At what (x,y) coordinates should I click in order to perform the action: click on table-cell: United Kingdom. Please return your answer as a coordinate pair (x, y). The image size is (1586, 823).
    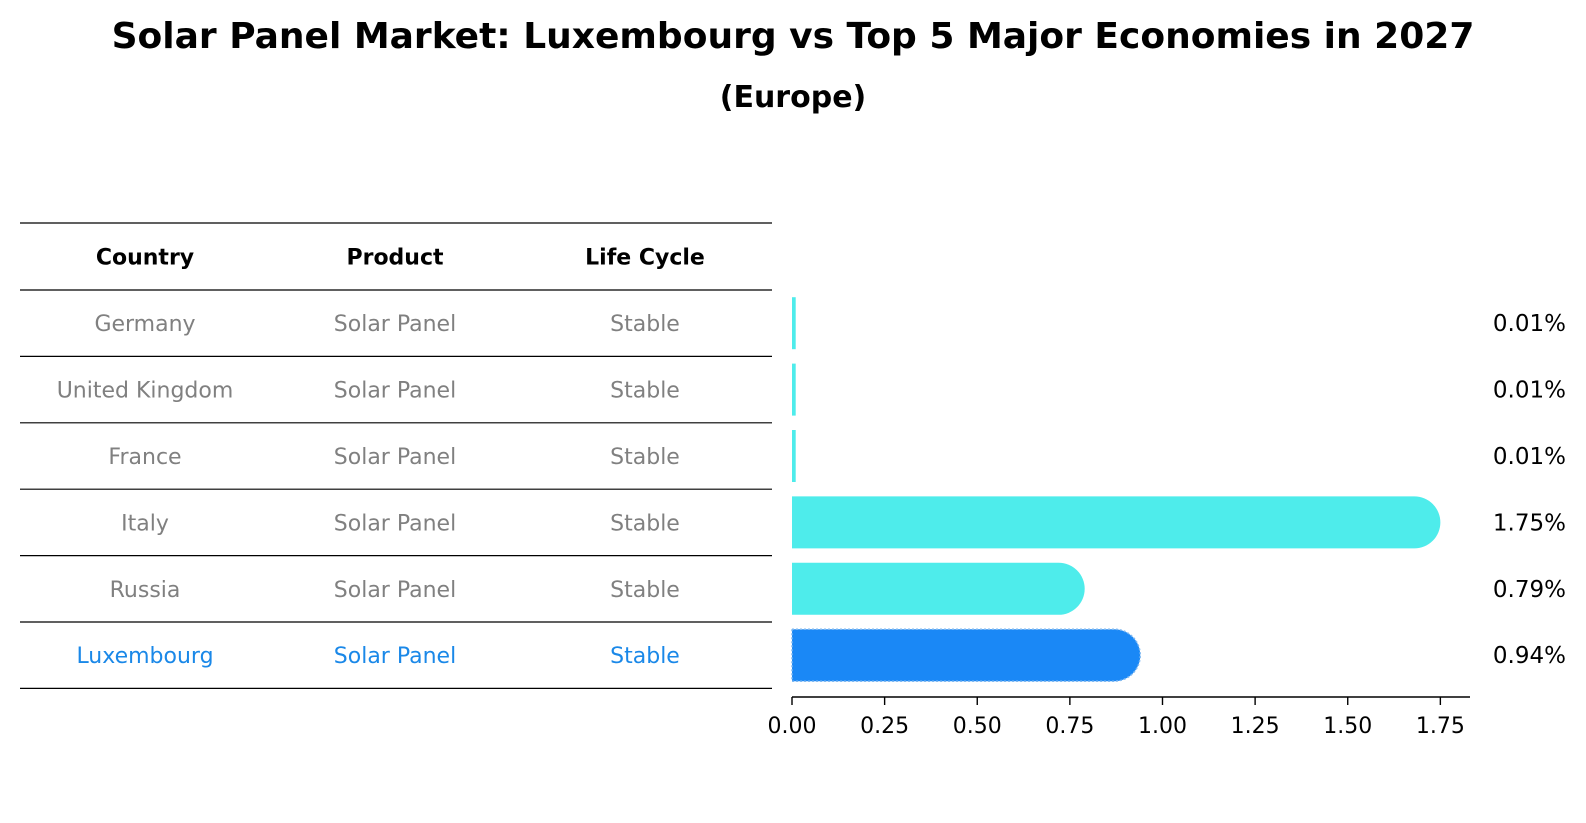
    Looking at the image, I should click on (145, 391).